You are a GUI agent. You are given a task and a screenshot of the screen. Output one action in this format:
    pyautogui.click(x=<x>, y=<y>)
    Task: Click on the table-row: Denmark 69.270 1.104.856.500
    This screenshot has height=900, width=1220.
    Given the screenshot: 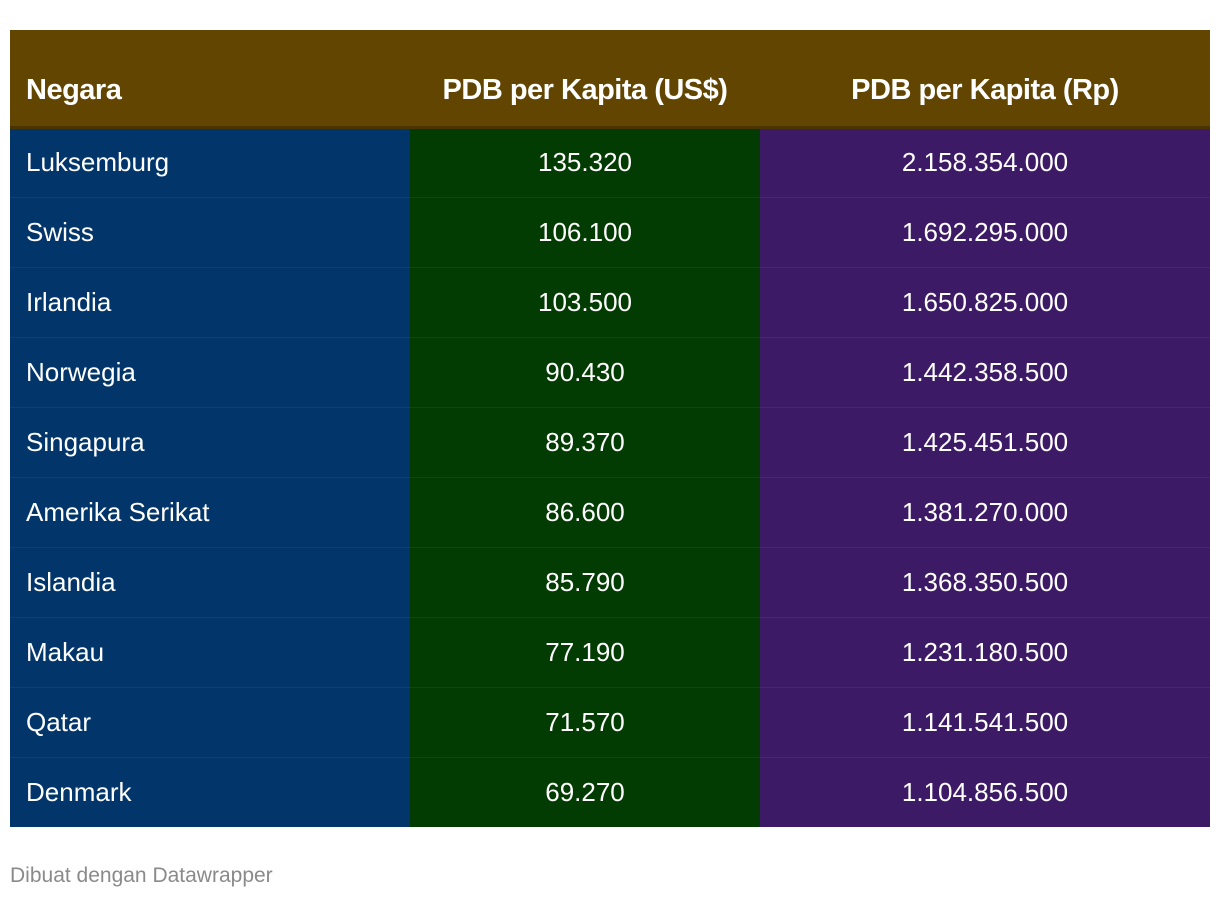 What is the action you would take?
    pyautogui.click(x=610, y=792)
    